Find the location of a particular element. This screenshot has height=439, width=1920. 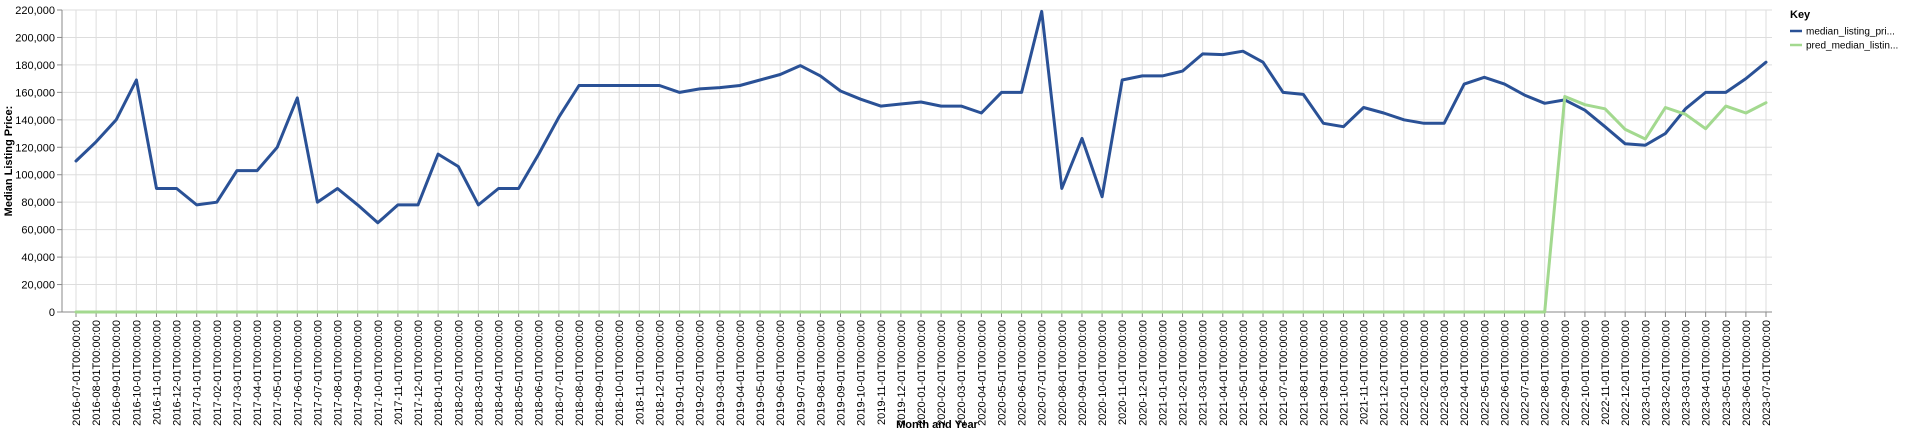

x-tick-label: 2018-09-01T00:00:00 is located at coordinates (600, 373).